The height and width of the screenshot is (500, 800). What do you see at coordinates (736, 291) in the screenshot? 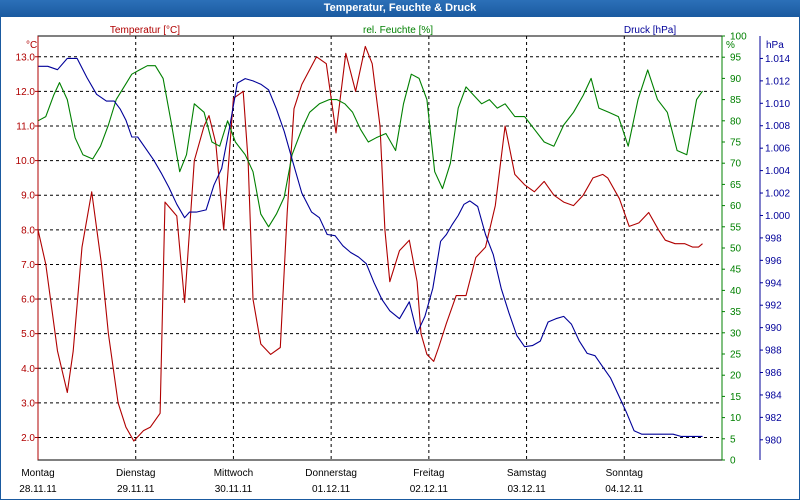
I see `humidity-tick-label: 40` at bounding box center [736, 291].